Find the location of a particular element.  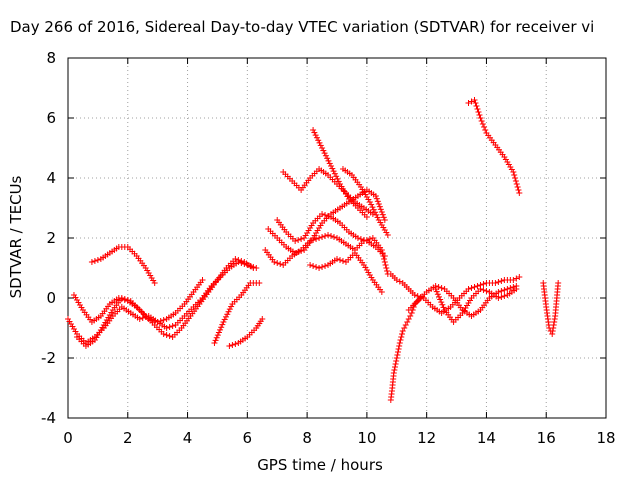

y-tick-label: 4 is located at coordinates (51, 178).